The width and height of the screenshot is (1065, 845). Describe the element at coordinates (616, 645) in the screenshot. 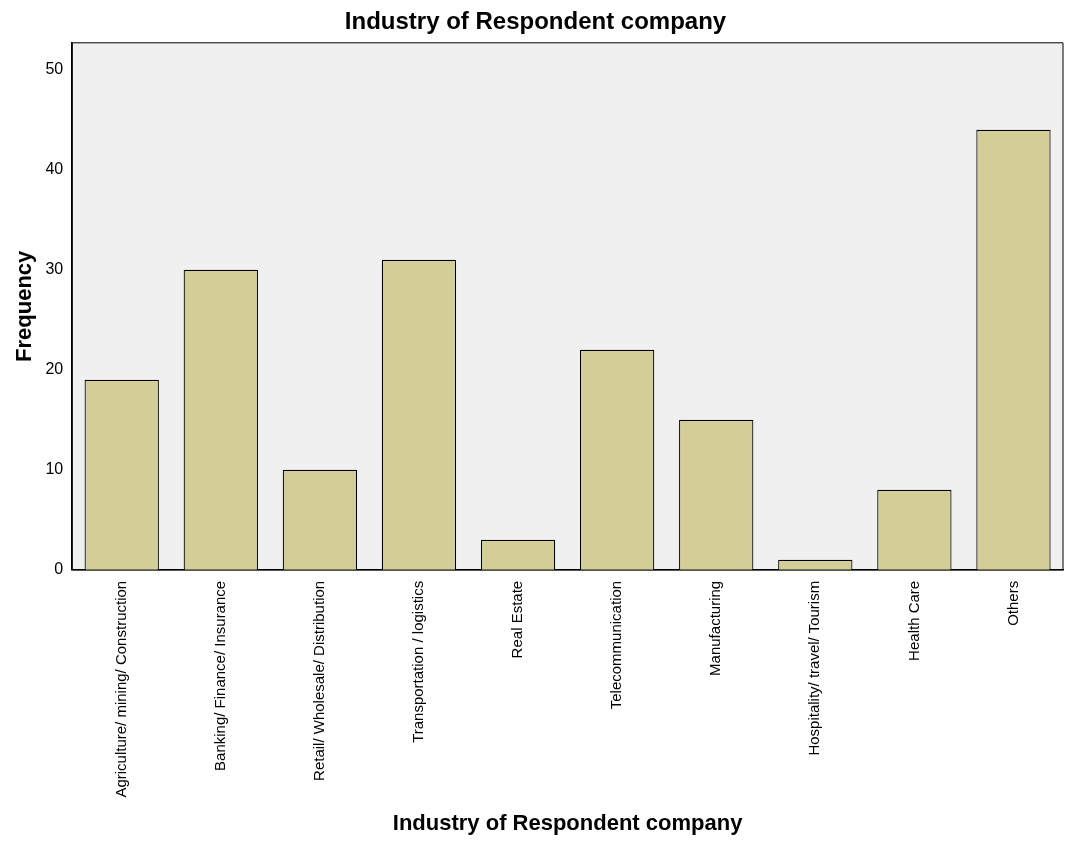

I see `x-tick-label: Telecommunication` at that location.